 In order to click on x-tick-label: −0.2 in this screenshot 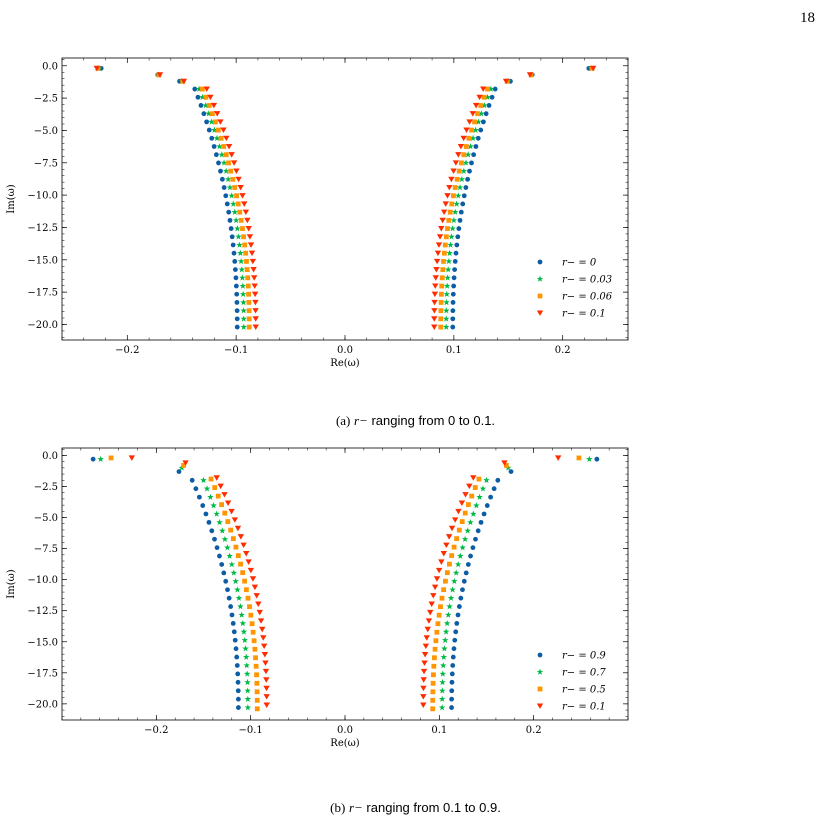, I will do `click(156, 730)`.